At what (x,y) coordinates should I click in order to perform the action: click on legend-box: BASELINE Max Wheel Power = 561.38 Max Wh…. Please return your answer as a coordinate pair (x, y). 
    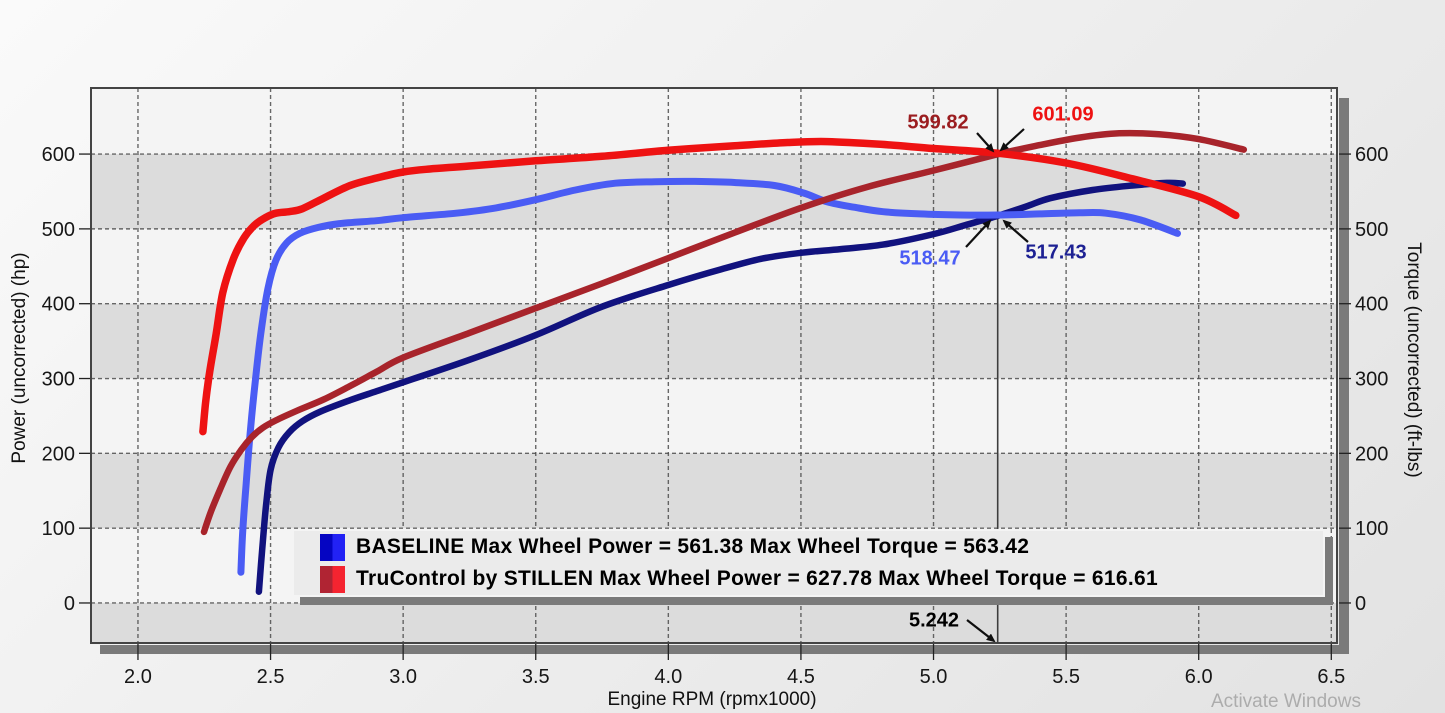
    Looking at the image, I should click on (808, 563).